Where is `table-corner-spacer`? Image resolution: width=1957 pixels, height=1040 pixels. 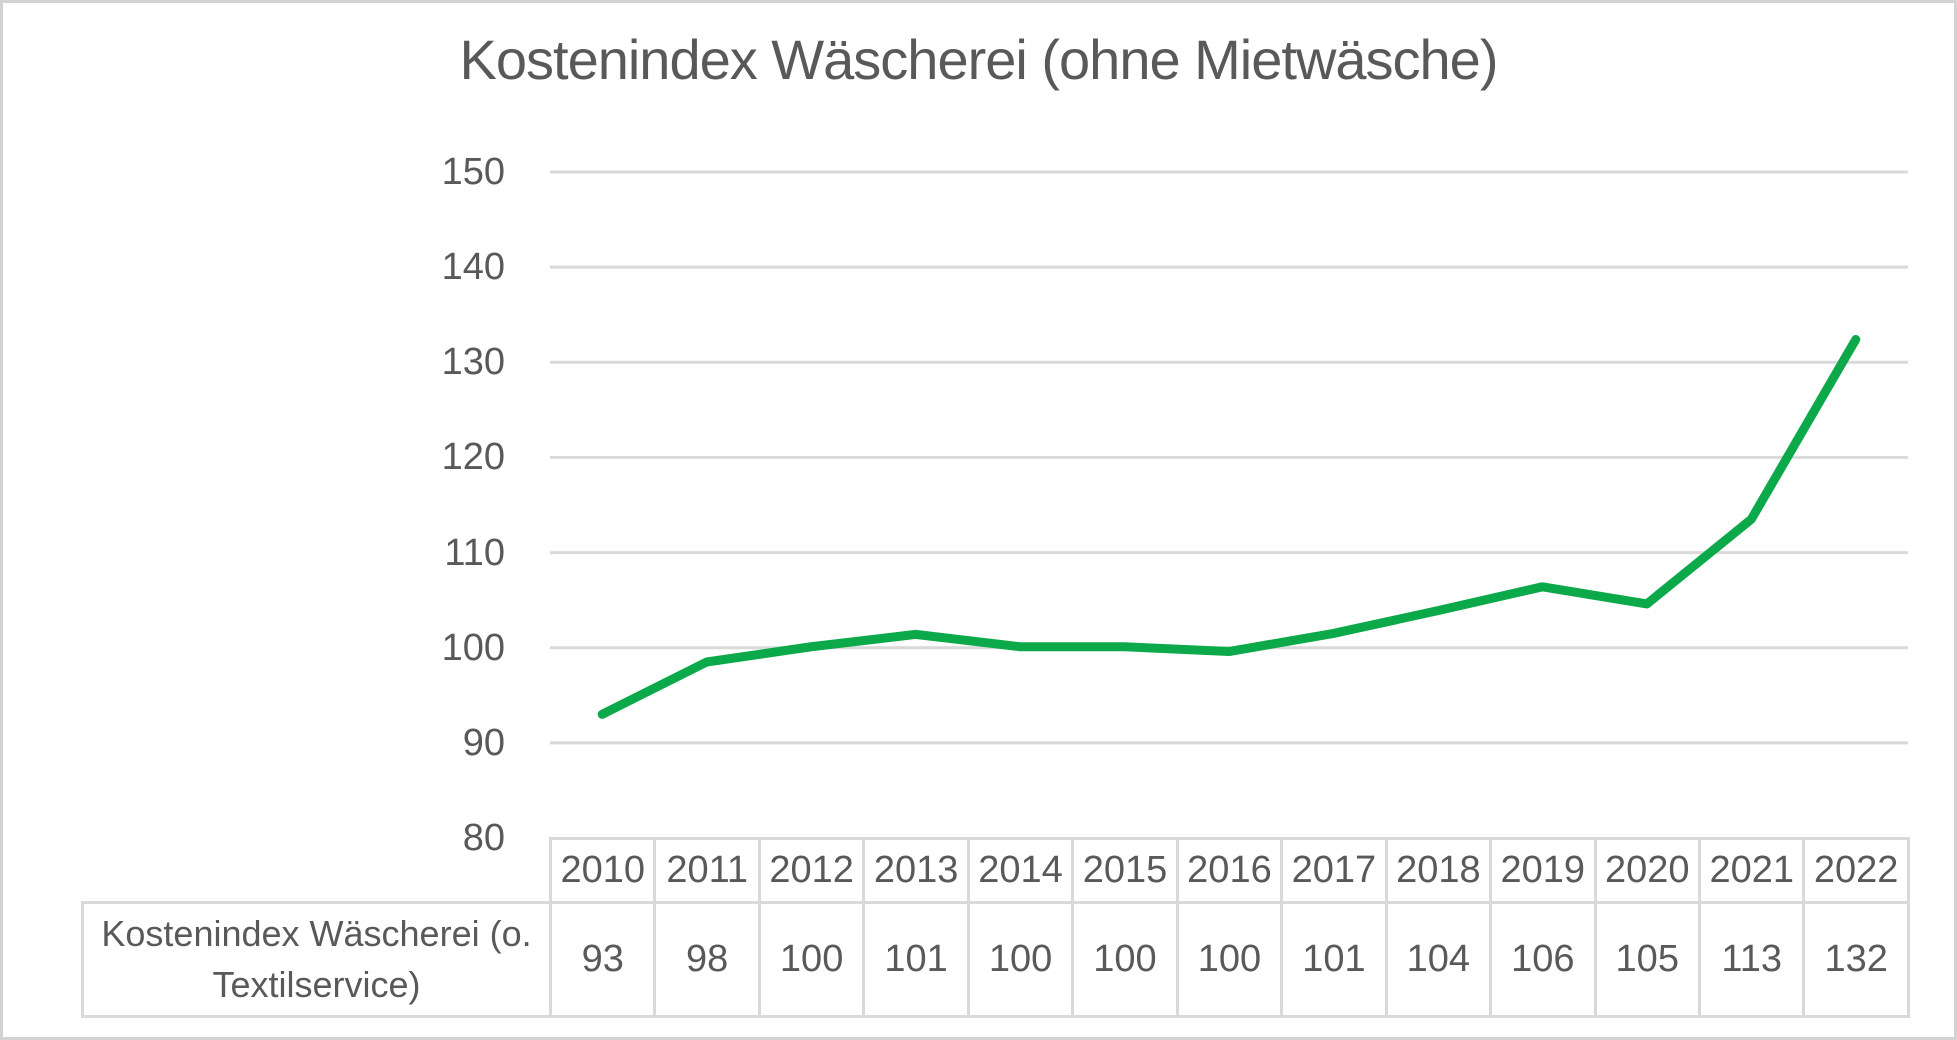 table-corner-spacer is located at coordinates (317, 871).